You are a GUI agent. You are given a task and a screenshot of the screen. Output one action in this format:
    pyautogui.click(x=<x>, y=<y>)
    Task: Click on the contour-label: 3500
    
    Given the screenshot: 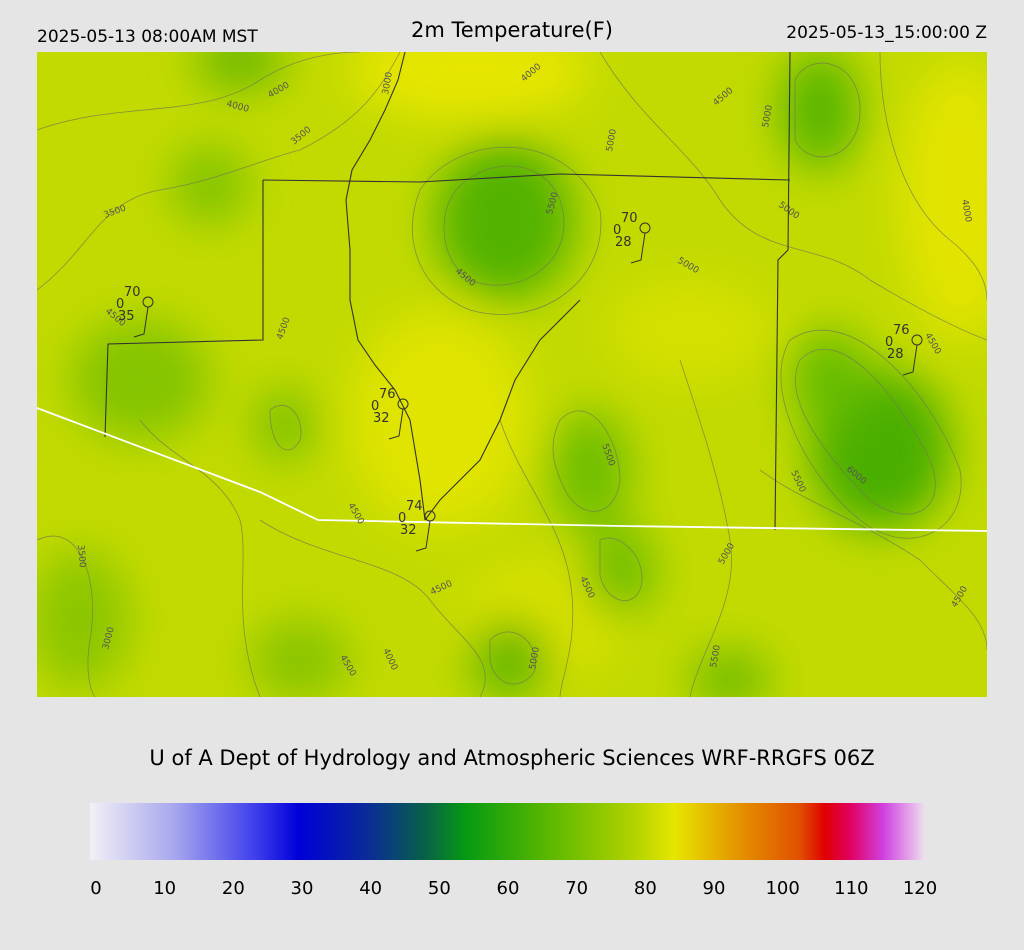 What is the action you would take?
    pyautogui.click(x=81, y=556)
    